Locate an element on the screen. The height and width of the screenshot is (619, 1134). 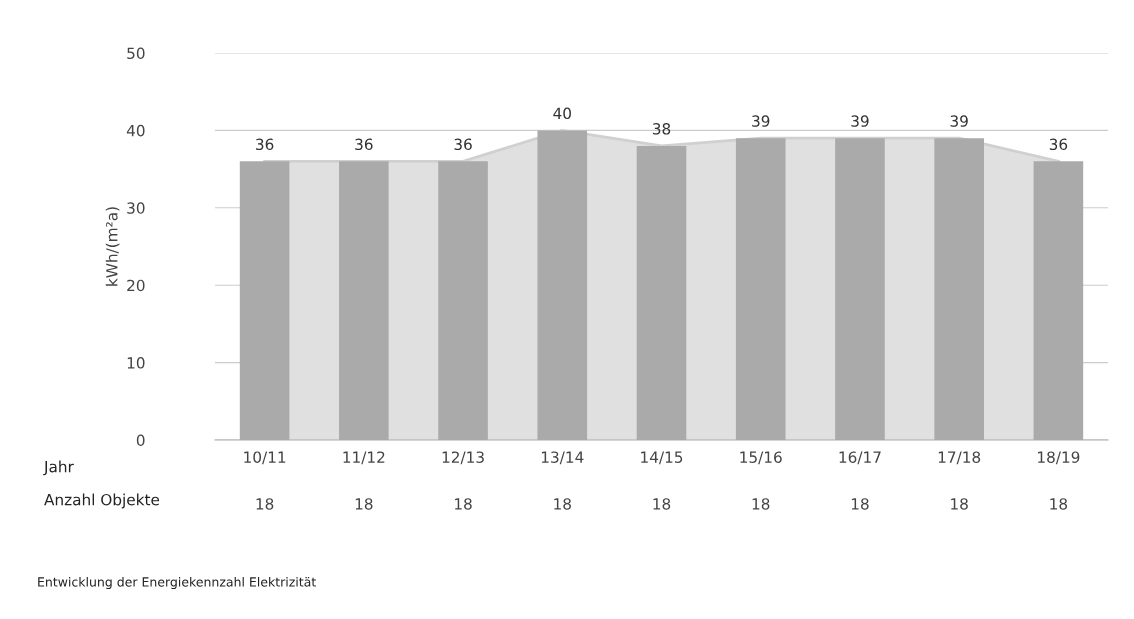
x-tick-label: 16/17 is located at coordinates (860, 458).